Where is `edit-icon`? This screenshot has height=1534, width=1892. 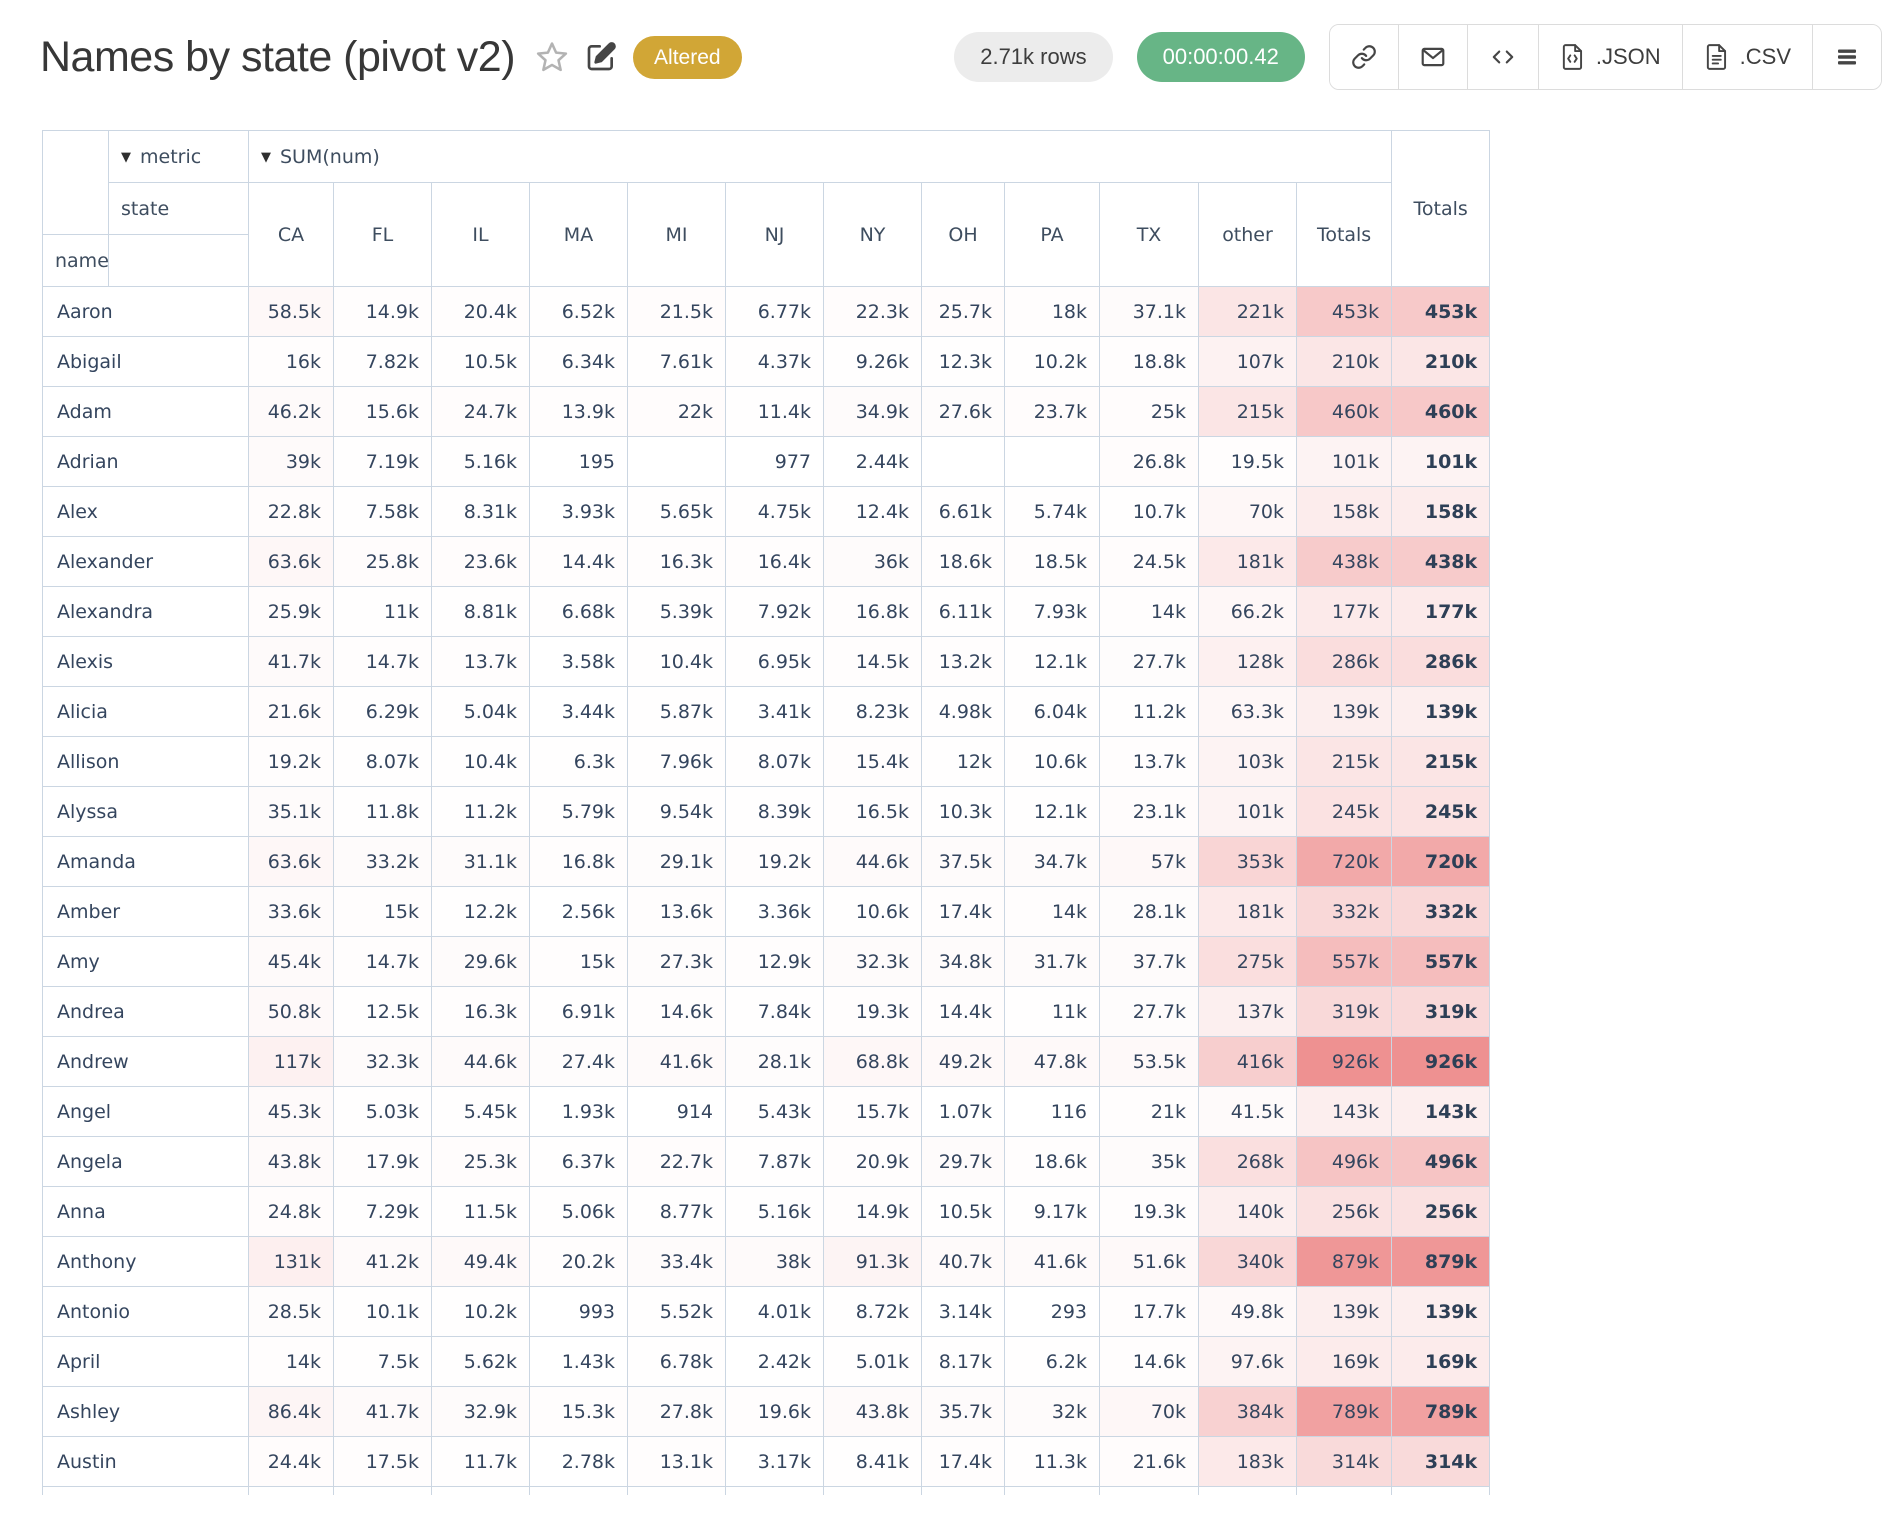 edit-icon is located at coordinates (601, 57).